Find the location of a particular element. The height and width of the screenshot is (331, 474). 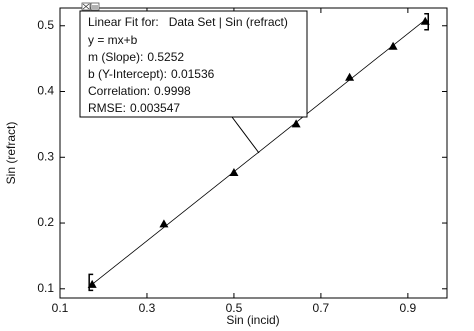

fit-intercept: b (Y-Intercept): 0.01536 is located at coordinates (151, 74).